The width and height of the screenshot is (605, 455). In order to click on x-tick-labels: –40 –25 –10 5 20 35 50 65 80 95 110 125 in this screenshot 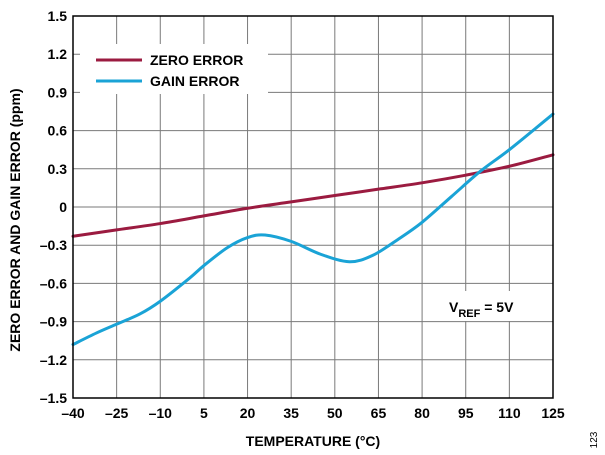, I will do `click(313, 413)`.